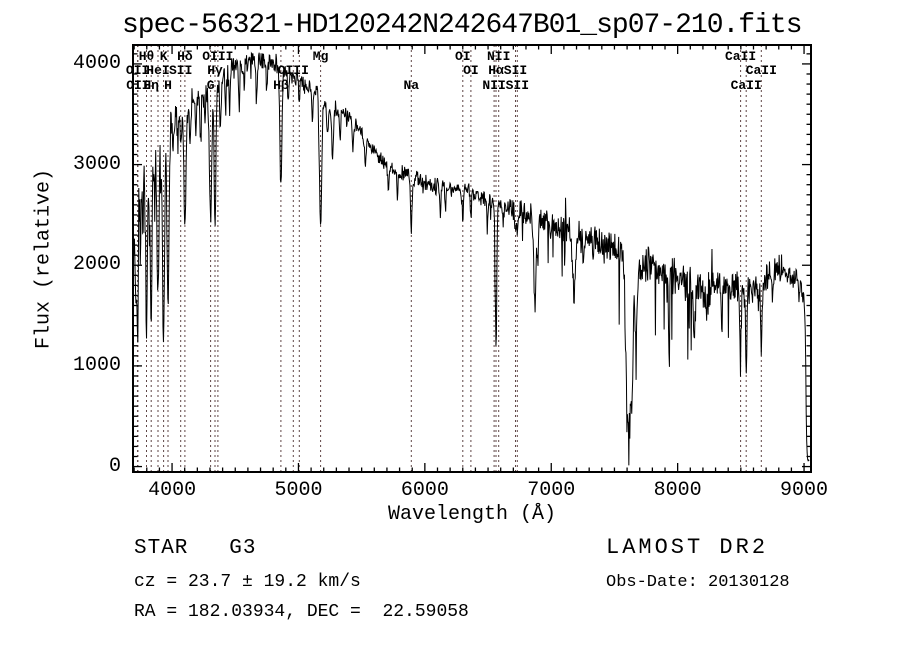 Image resolution: width=900 pixels, height=649 pixels. What do you see at coordinates (96, 365) in the screenshot?
I see `y-tick-label: 1000` at bounding box center [96, 365].